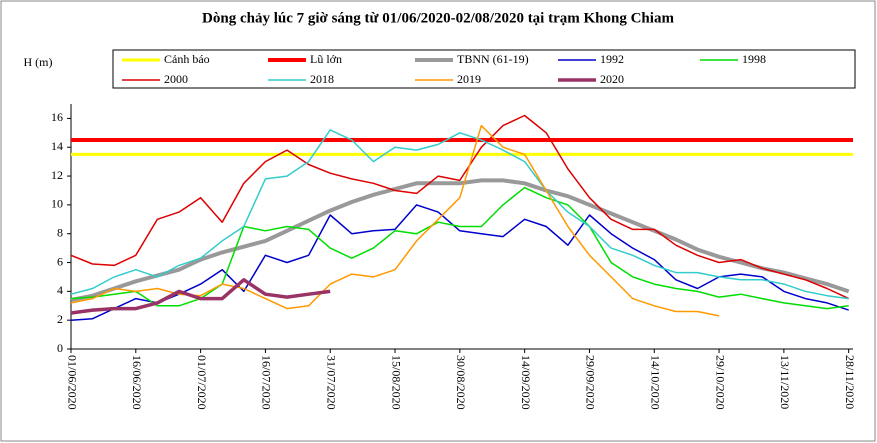 The image size is (877, 443). I want to click on x-tick-label: 29/09/2020, so click(591, 382).